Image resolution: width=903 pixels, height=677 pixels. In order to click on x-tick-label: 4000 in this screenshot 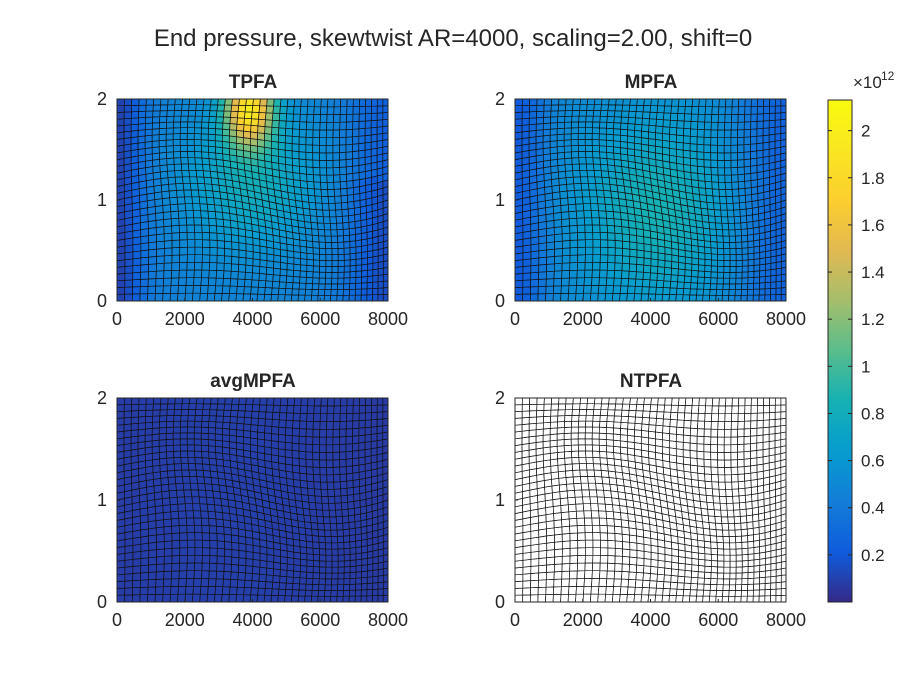, I will do `click(252, 319)`.